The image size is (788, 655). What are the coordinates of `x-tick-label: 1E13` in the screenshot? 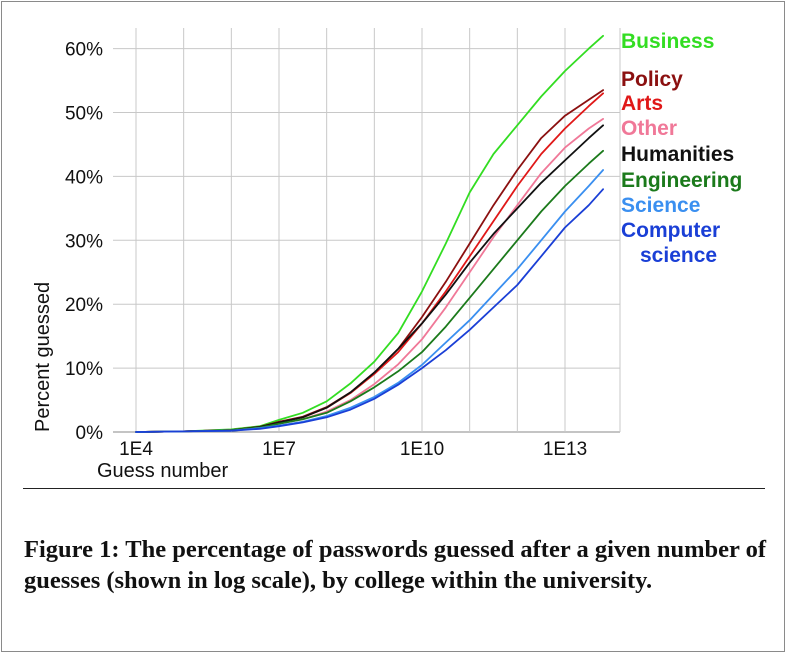 It's located at (565, 449).